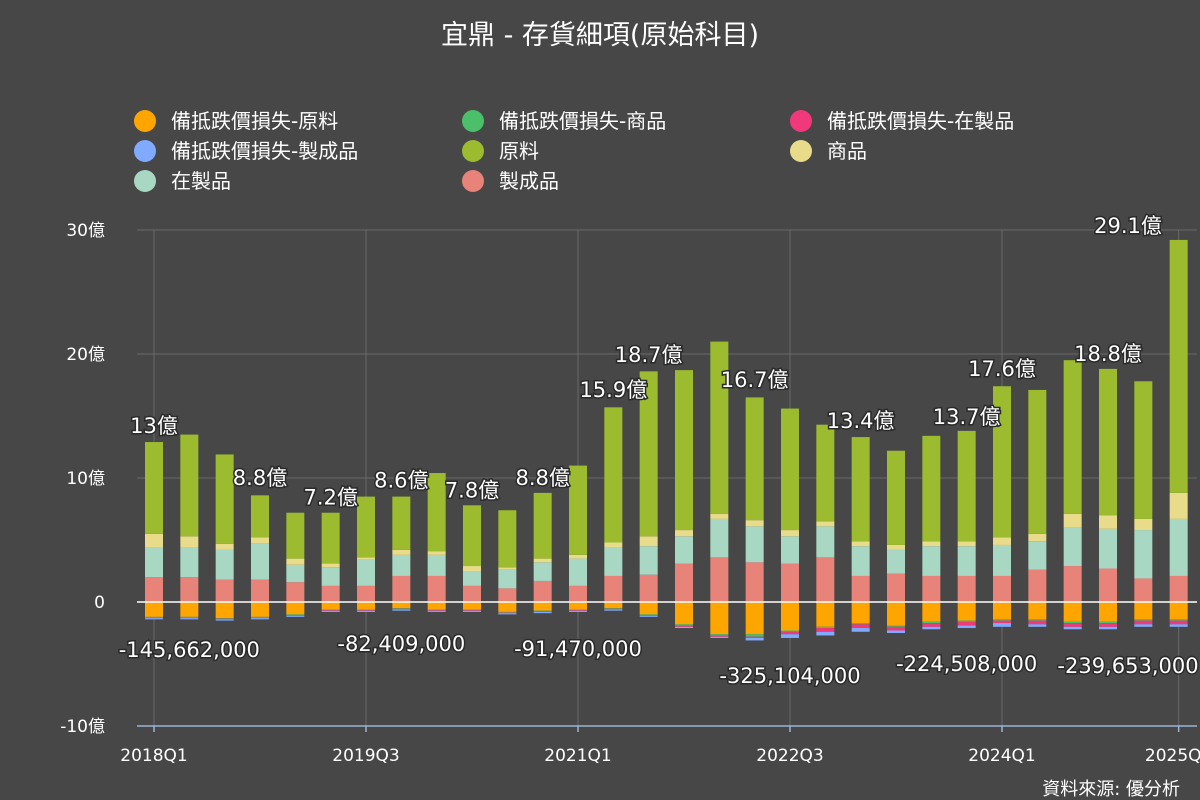 This screenshot has width=1200, height=800. I want to click on data-label: -145,662,000, so click(189, 650).